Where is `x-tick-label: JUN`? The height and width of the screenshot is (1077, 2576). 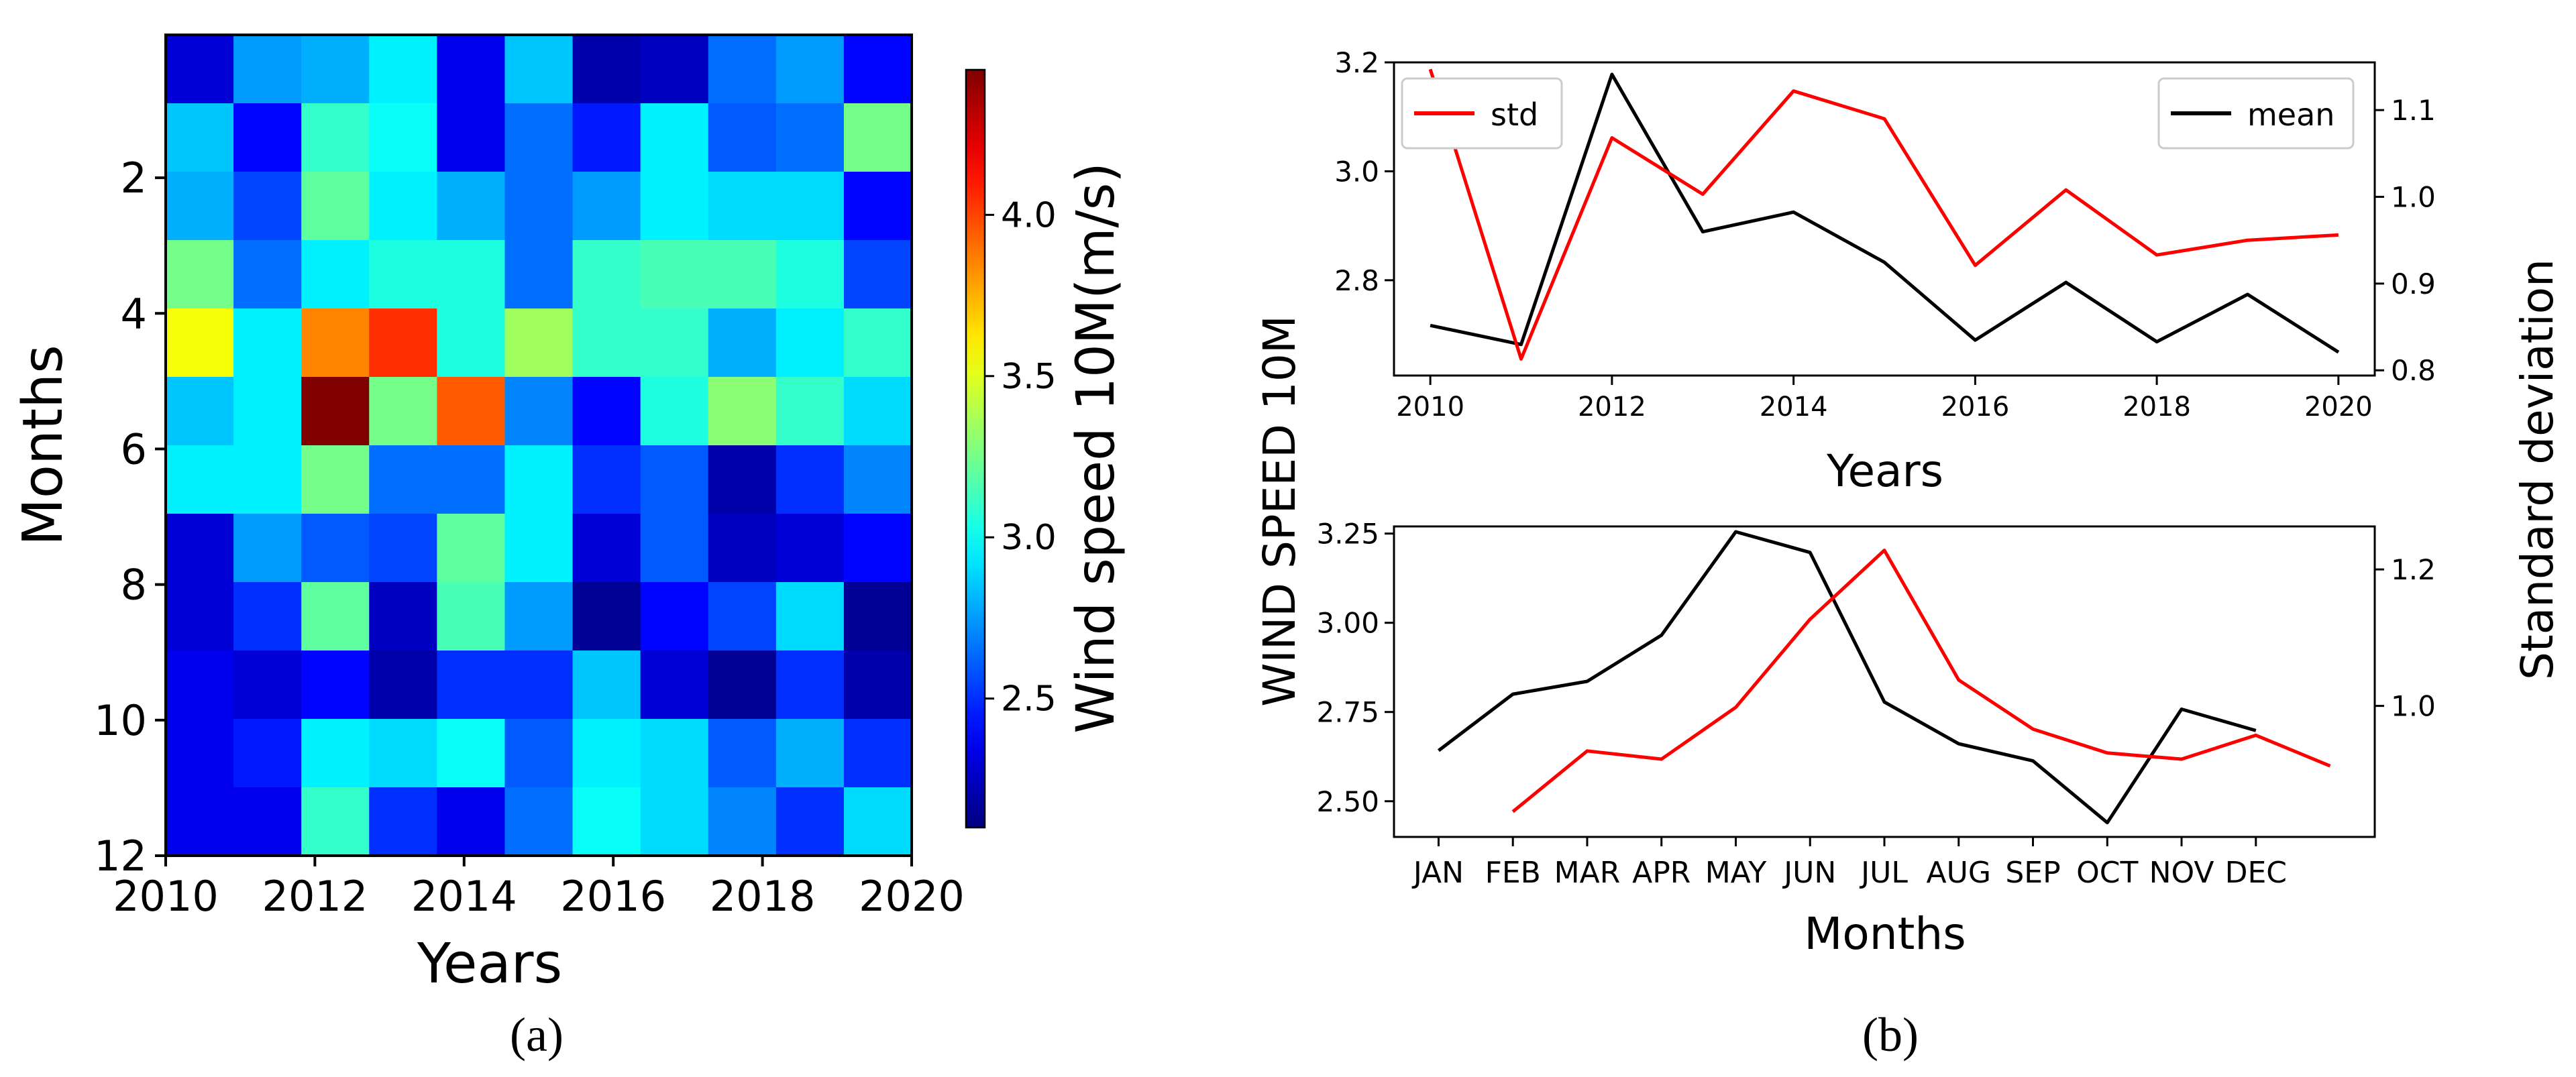 x-tick-label: JUN is located at coordinates (1809, 873).